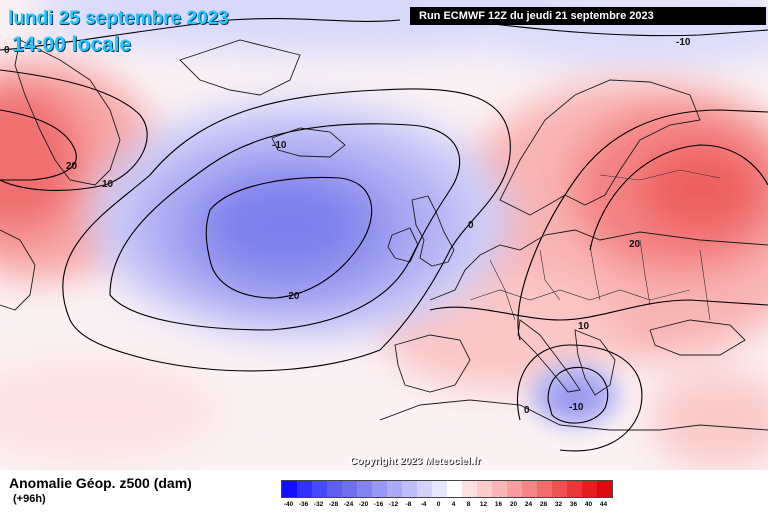 This screenshot has width=768, height=512. I want to click on field-title: Anomalie Géop. z500 (dam), so click(100, 483).